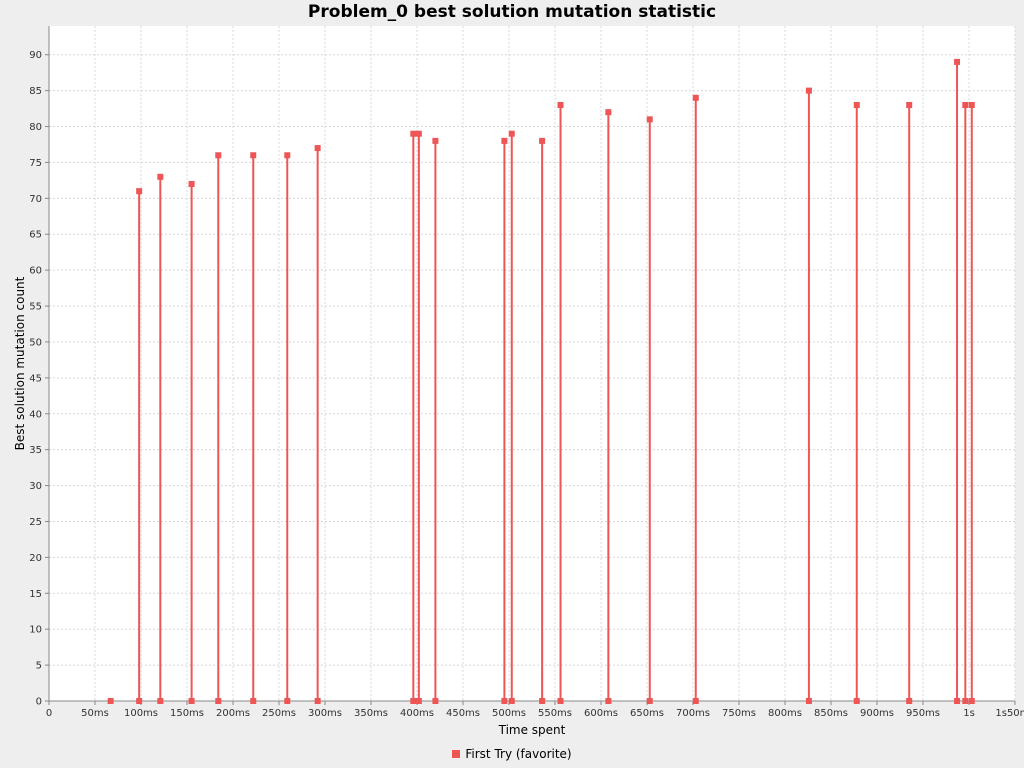 Image resolution: width=1024 pixels, height=768 pixels. Describe the element at coordinates (49, 713) in the screenshot. I see `x-tick-label: 0` at that location.